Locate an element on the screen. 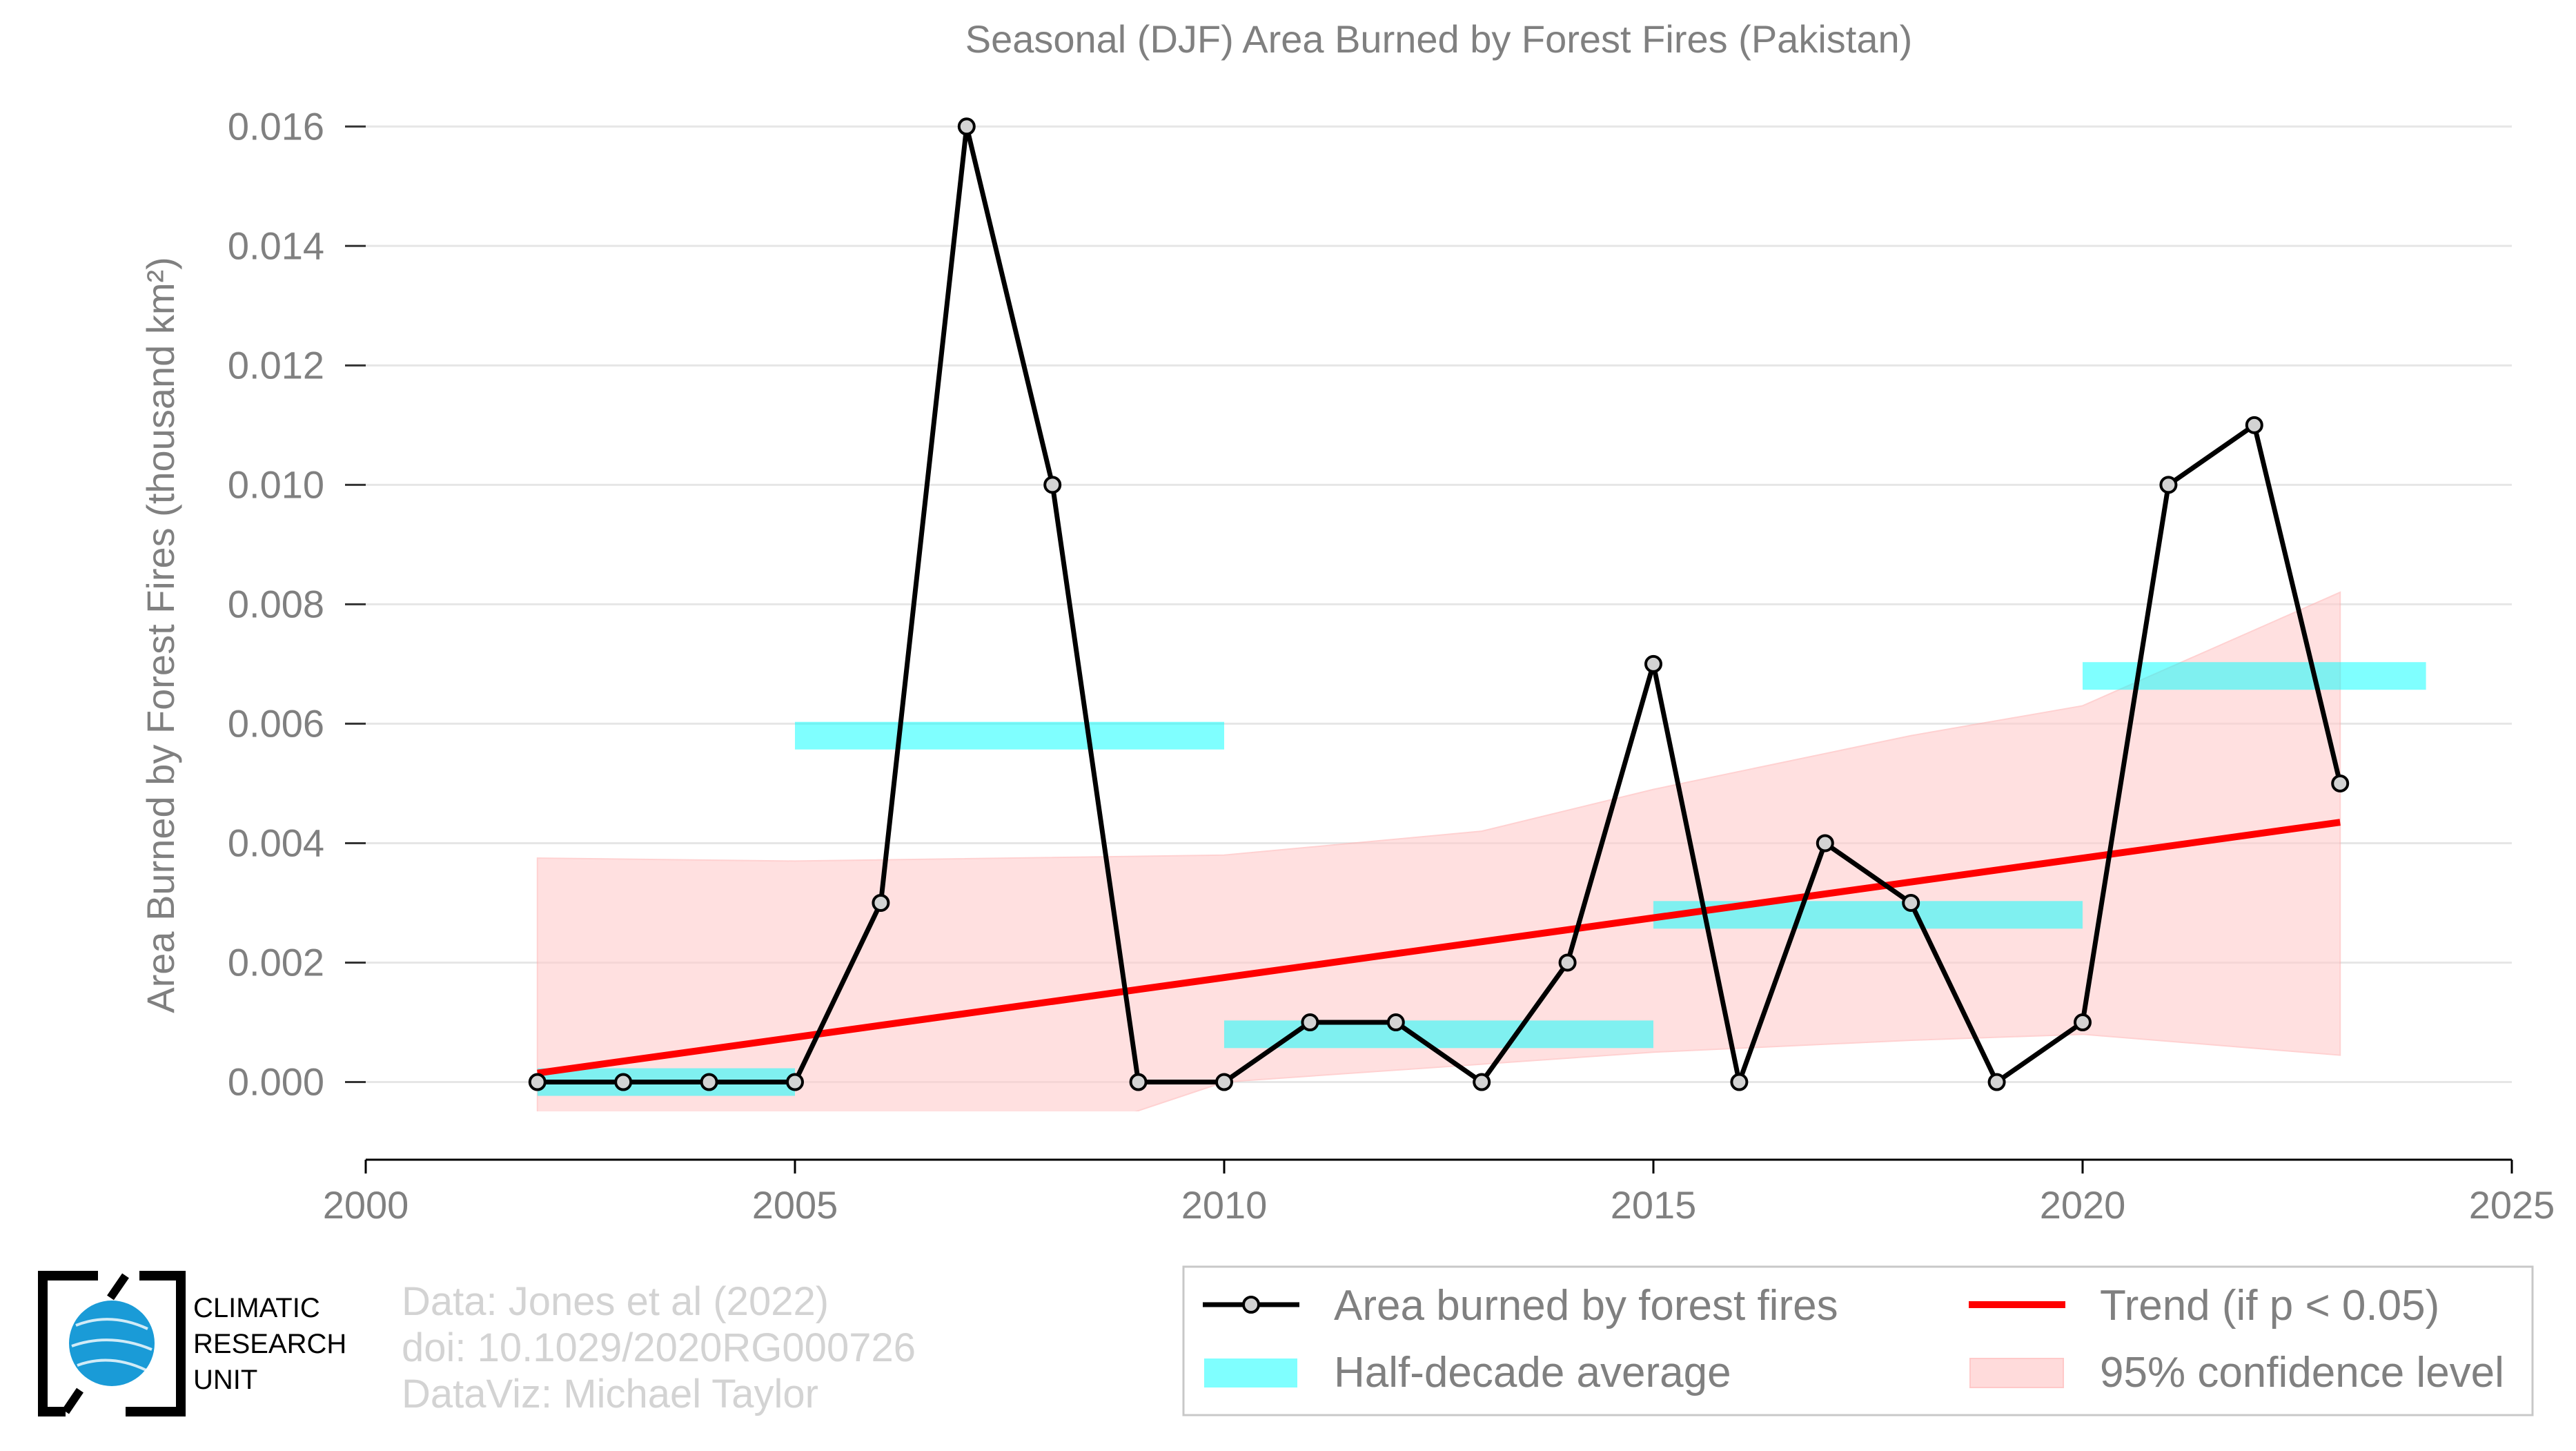 Image resolution: width=2576 pixels, height=1451 pixels. trend-line is located at coordinates (1439, 948).